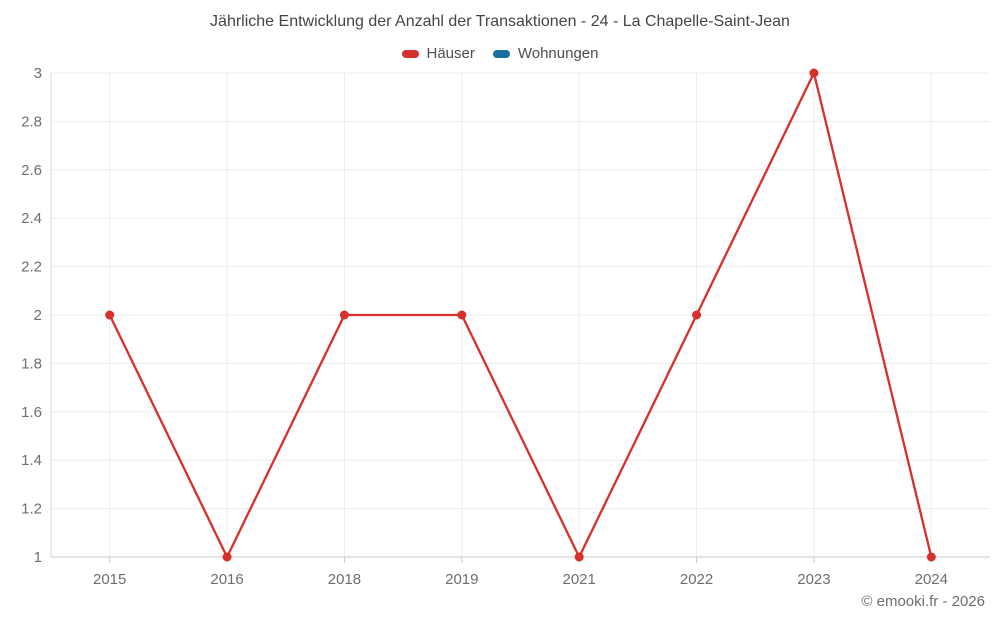 This screenshot has height=625, width=1000. Describe the element at coordinates (931, 579) in the screenshot. I see `x-axis-tick-label: 2024` at that location.